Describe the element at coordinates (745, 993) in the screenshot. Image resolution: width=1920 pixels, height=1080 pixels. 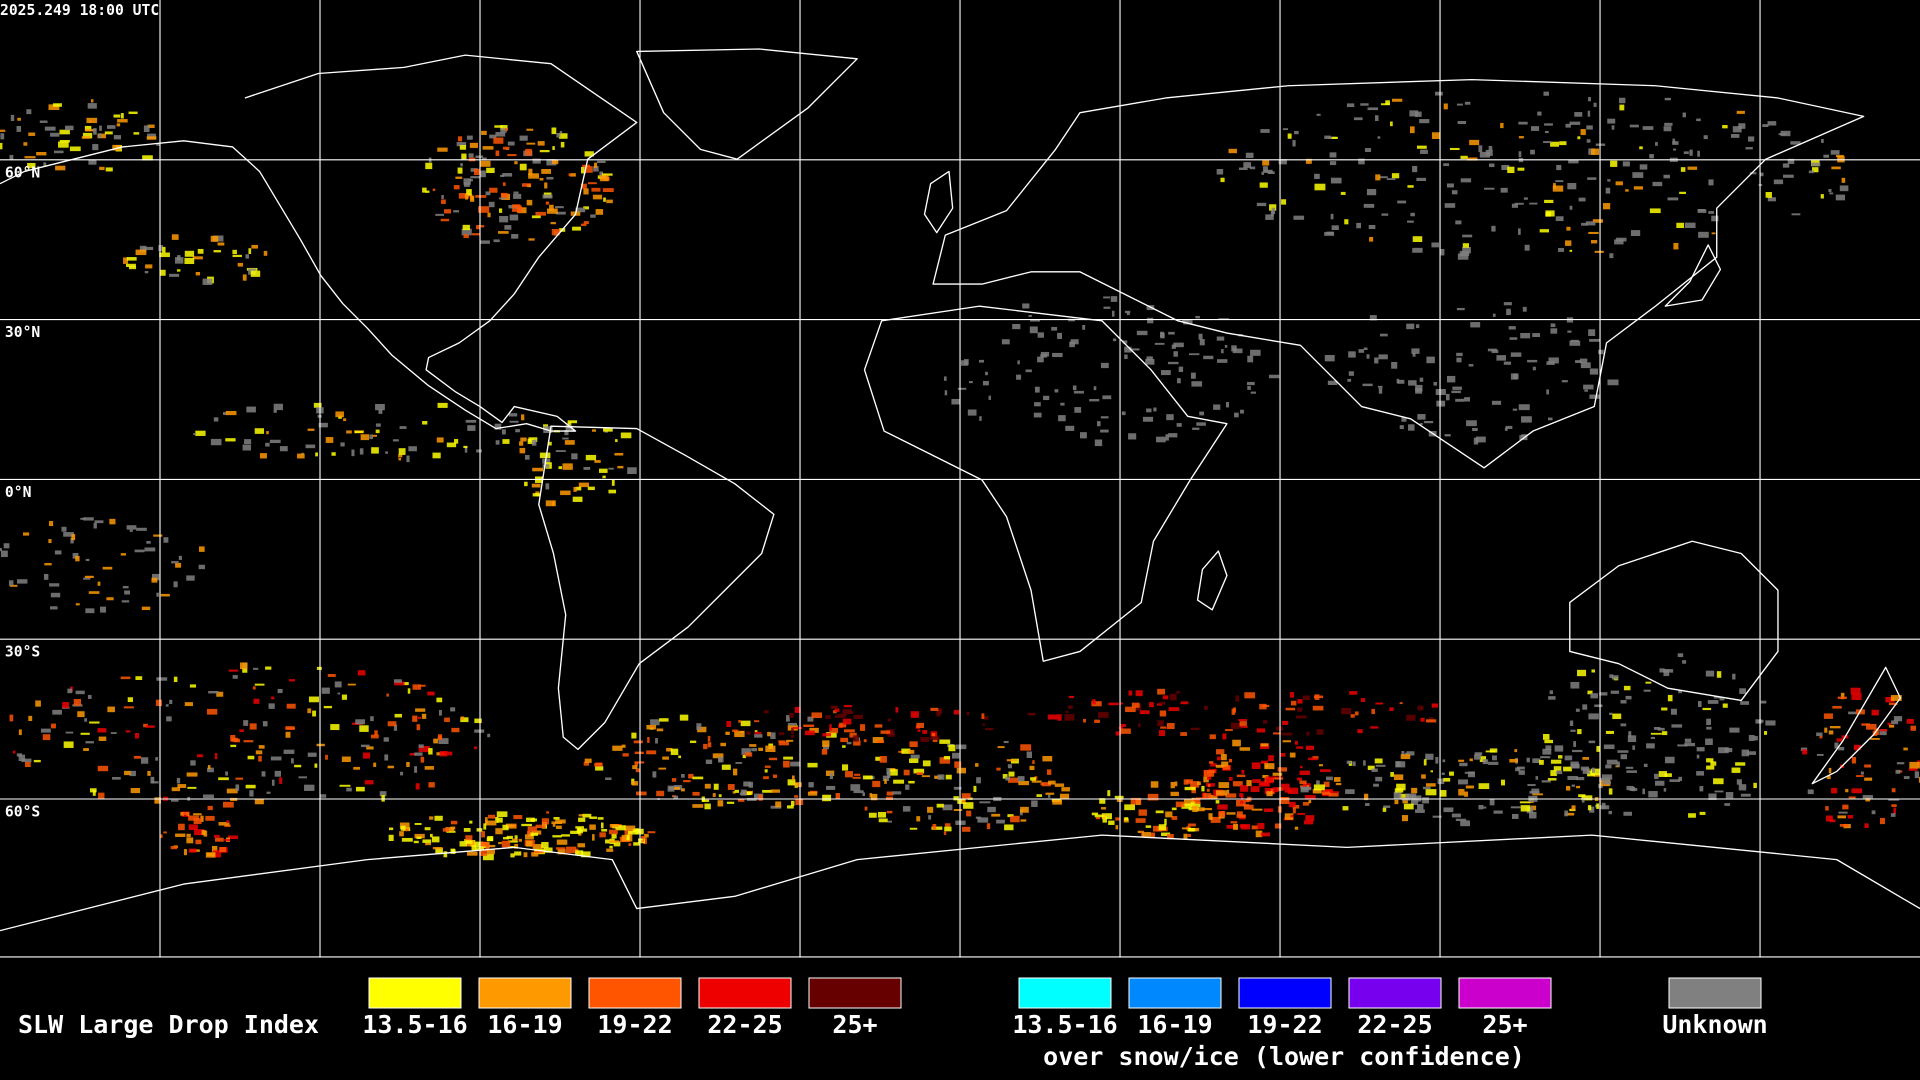
I see `legend-swatch` at that location.